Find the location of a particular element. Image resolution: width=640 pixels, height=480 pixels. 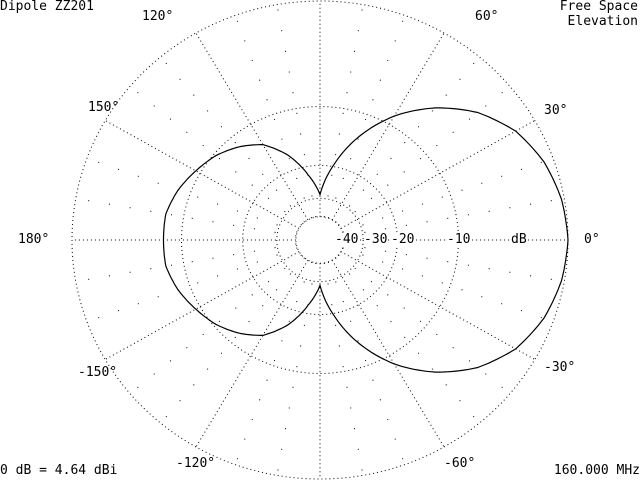

frequency-label: 160.000 MHz is located at coordinates (596, 470).